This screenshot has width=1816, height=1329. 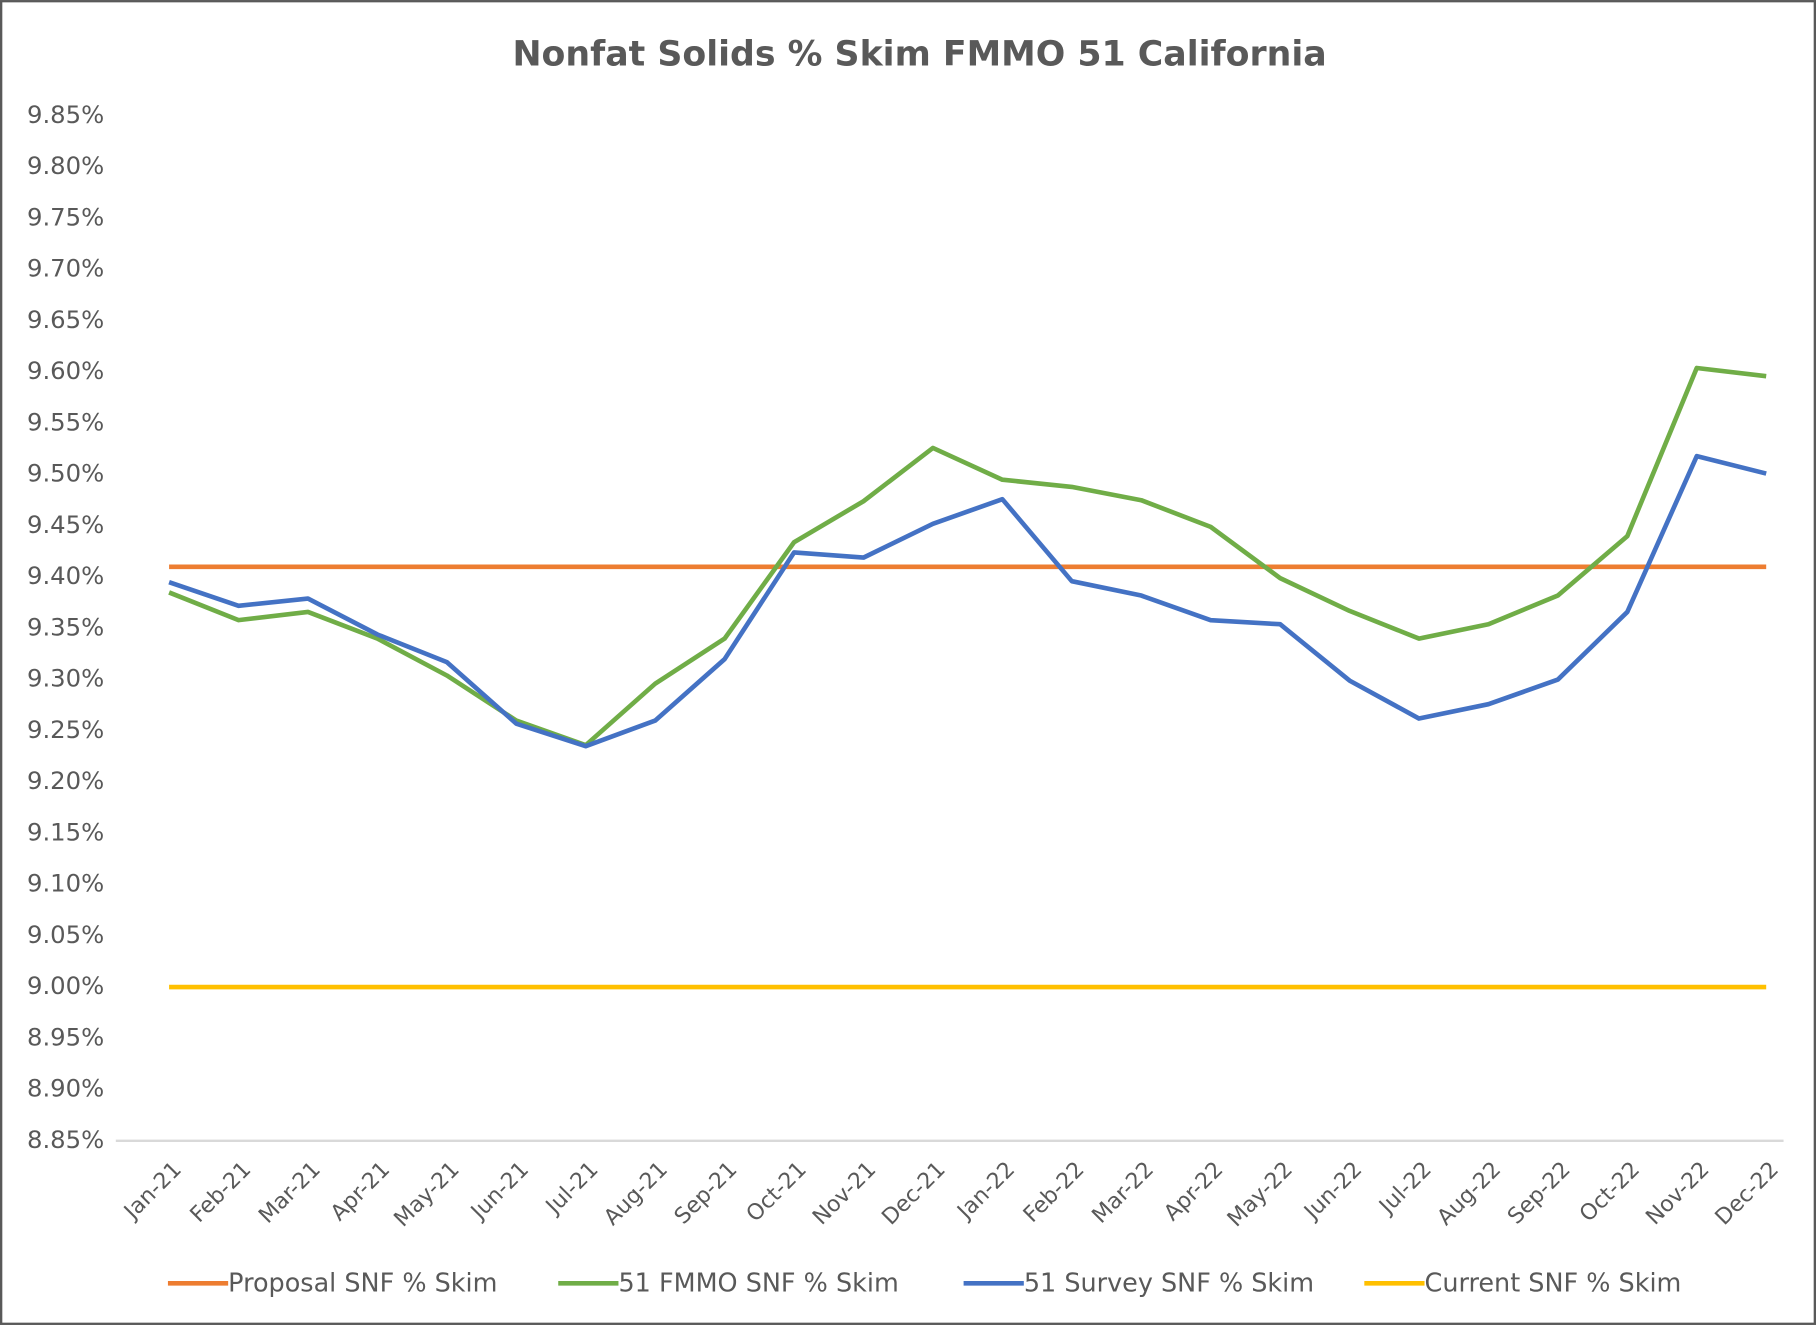 I want to click on y-tick-label: 9.15%, so click(x=65, y=831).